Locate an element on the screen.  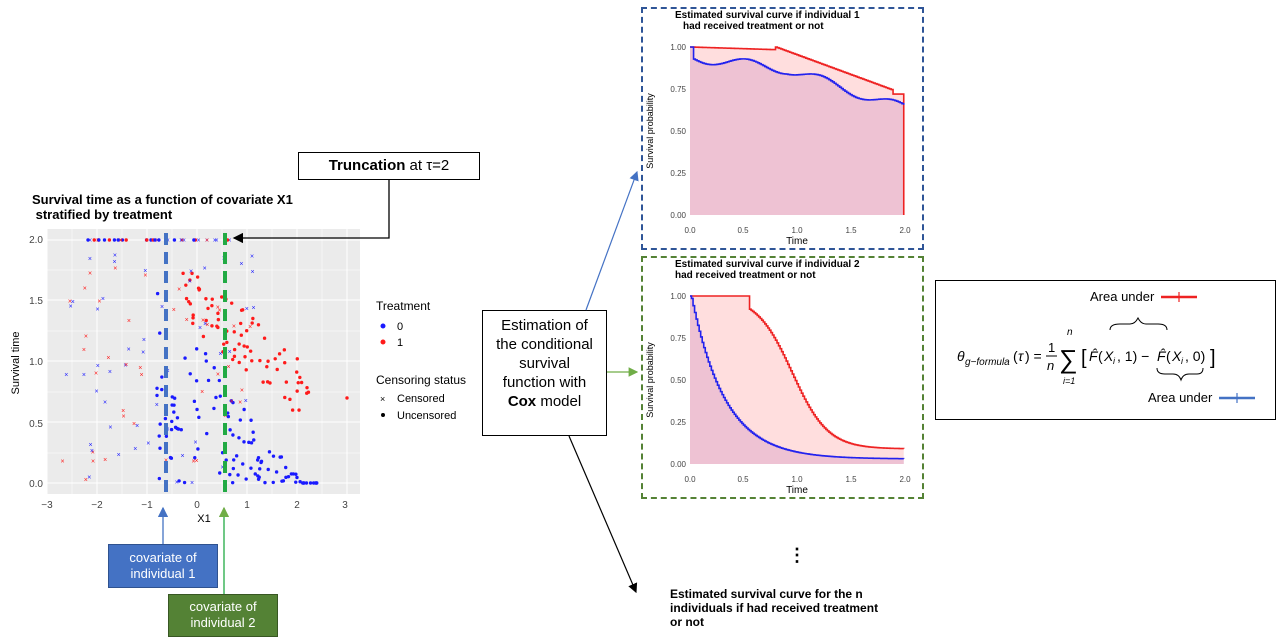
formula-area-under-bottom: Area under is located at coordinates (1180, 397).